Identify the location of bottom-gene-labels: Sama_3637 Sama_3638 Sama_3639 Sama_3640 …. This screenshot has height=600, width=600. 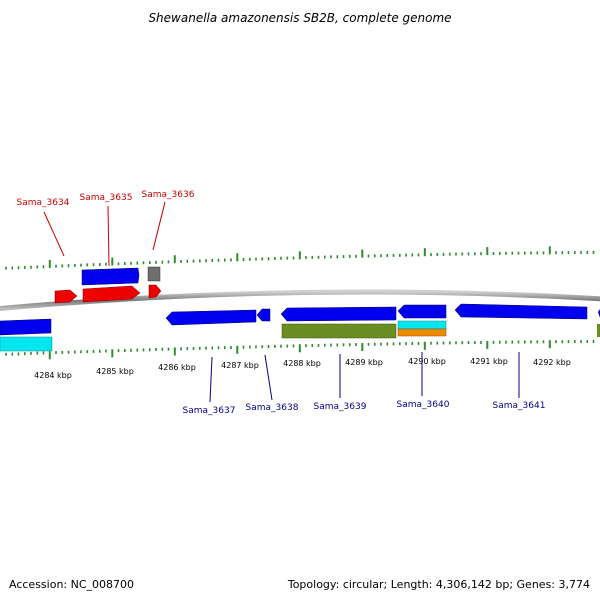
(364, 384).